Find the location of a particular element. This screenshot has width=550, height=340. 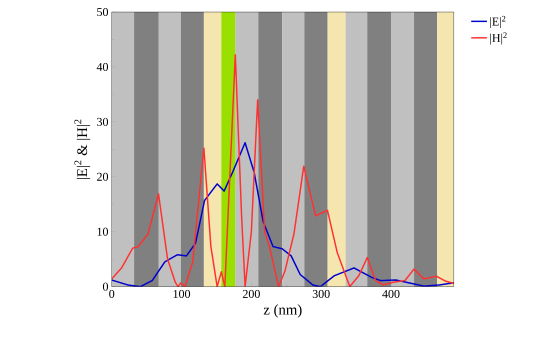

y-axis-title: |E|$^{2}$ & |H|$^{2}$ is located at coordinates (82, 149).